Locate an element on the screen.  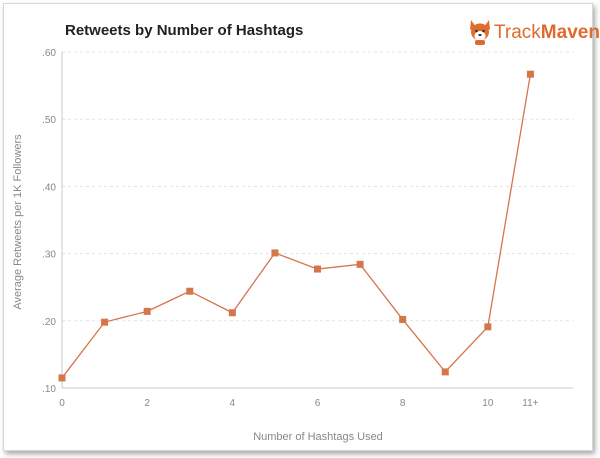
x-tick-label: 6 is located at coordinates (318, 403).